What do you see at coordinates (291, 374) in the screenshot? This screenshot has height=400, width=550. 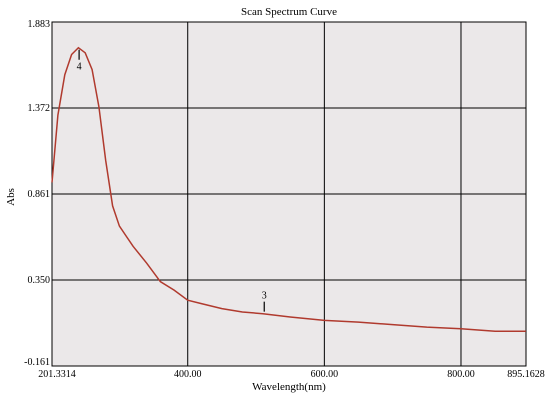 I see `x-axis-ticks: 201.3314 400.00 600.00 800.00 895.1628` at bounding box center [291, 374].